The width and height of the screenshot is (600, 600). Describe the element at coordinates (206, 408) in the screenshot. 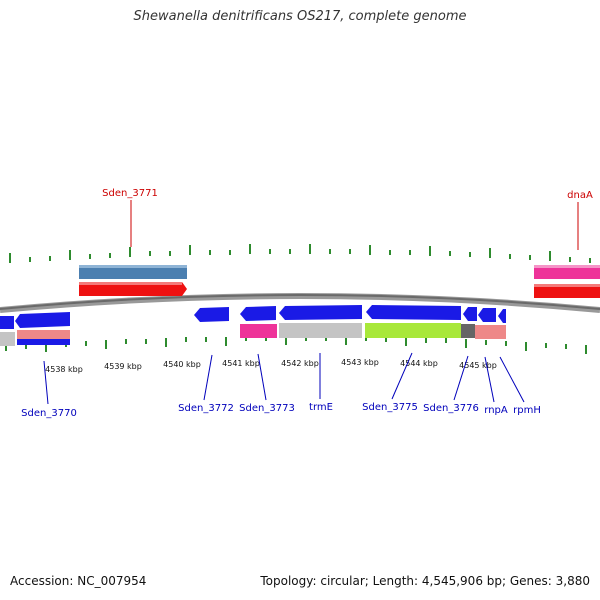

I see `reverse-gene-label: Sden_3772` at that location.